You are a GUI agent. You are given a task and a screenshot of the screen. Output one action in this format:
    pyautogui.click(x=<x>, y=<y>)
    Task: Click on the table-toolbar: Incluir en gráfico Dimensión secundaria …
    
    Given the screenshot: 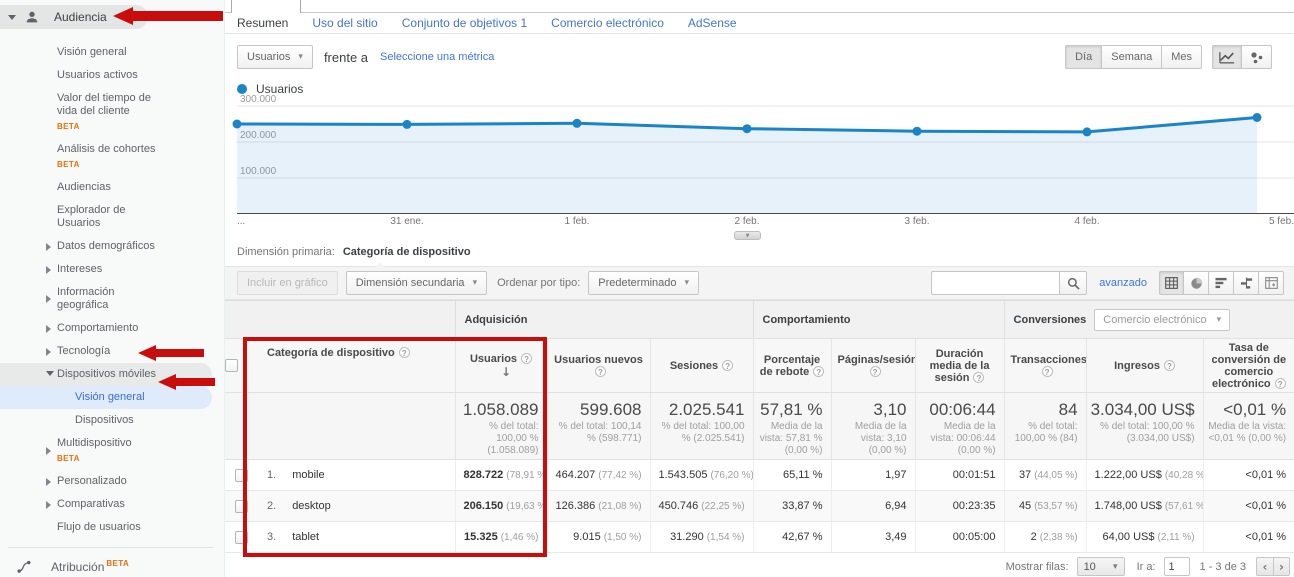 What is the action you would take?
    pyautogui.click(x=759, y=283)
    